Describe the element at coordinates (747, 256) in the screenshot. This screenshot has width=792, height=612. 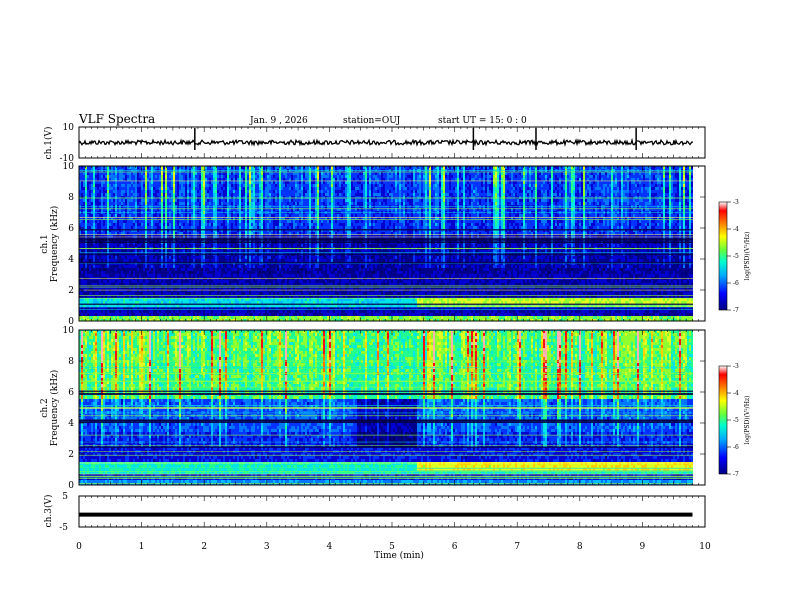
I see `ch1-colorbar-label: log(PSD)(V²/Hz)` at that location.